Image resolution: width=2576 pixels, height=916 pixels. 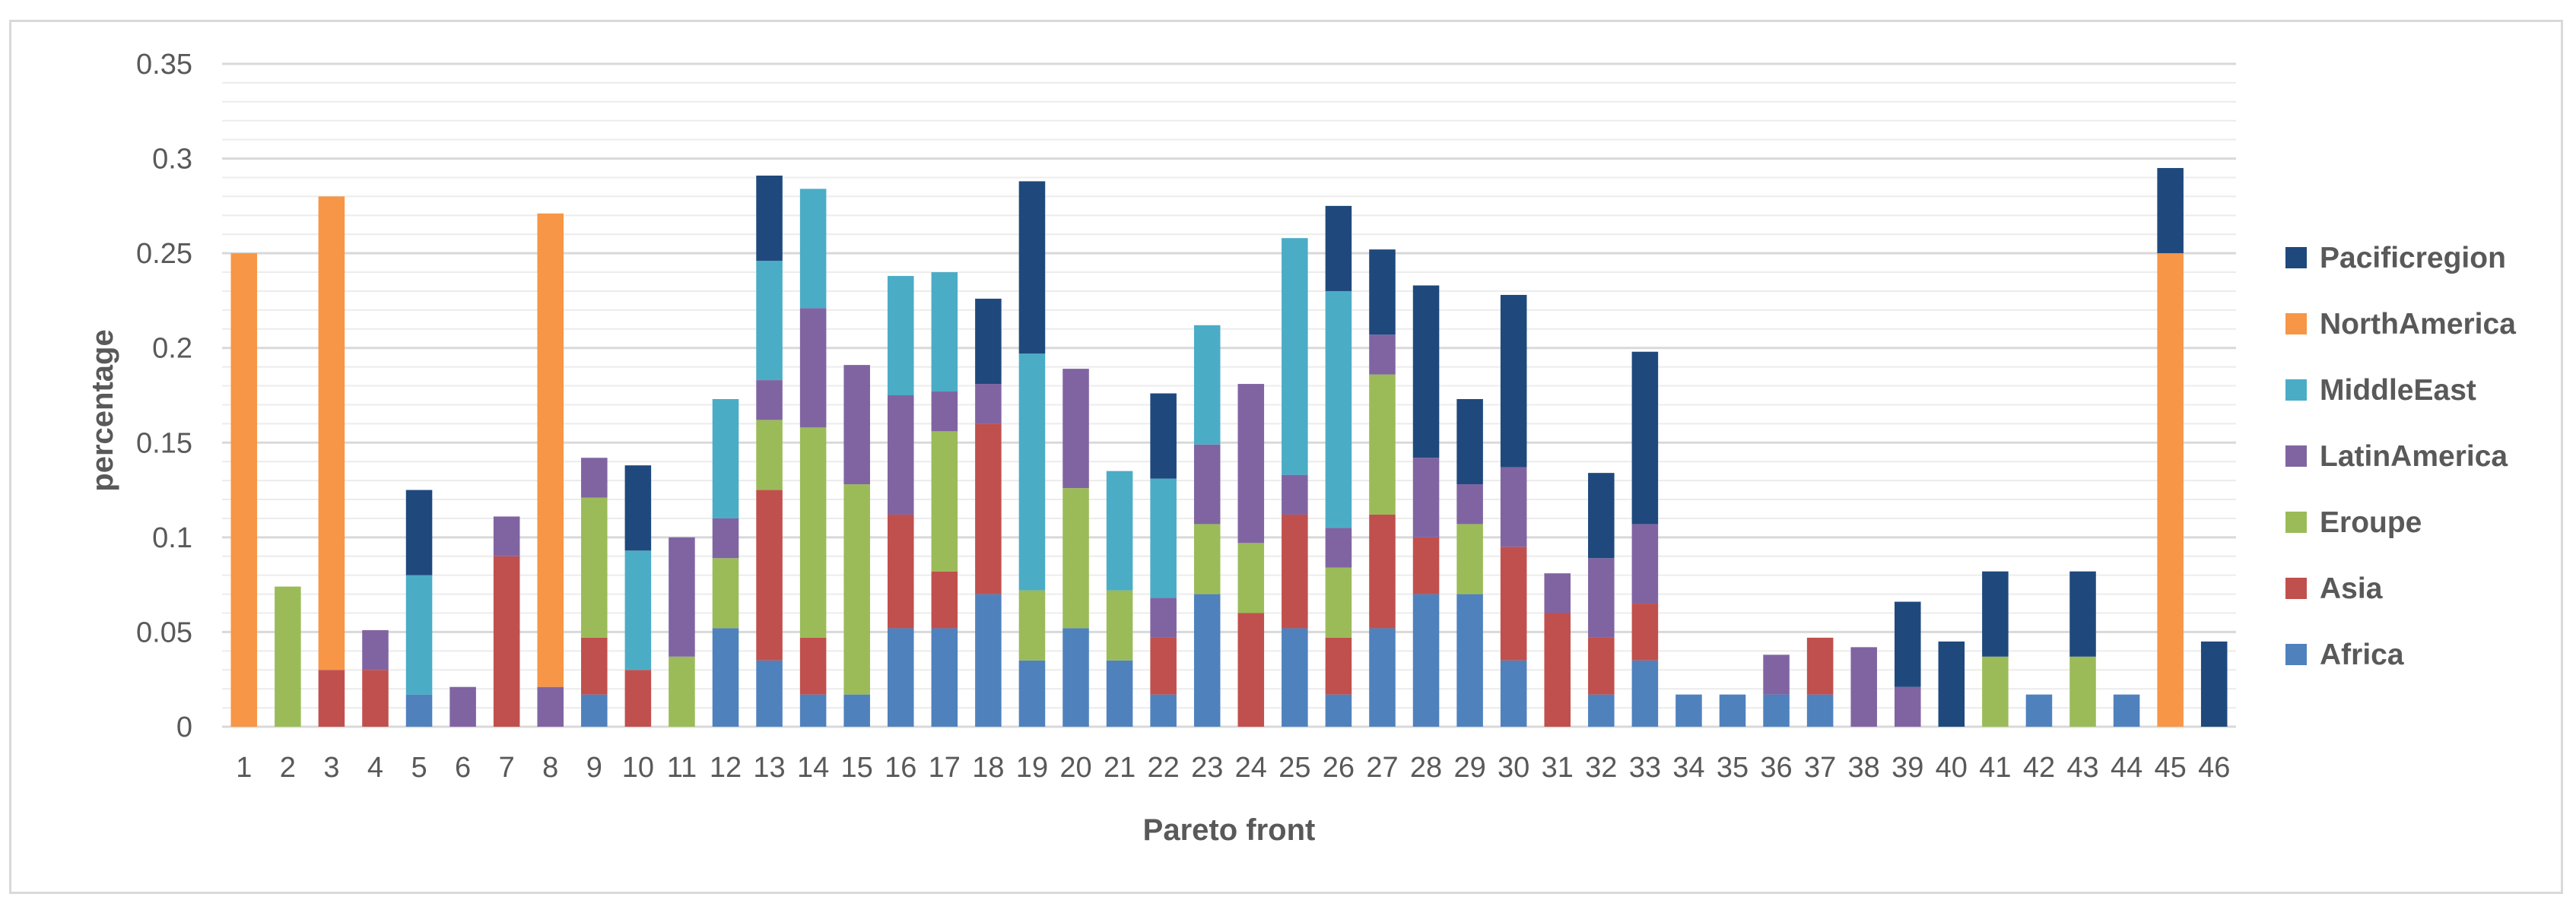 What do you see at coordinates (1820, 768) in the screenshot?
I see `x-tick-label: 37` at bounding box center [1820, 768].